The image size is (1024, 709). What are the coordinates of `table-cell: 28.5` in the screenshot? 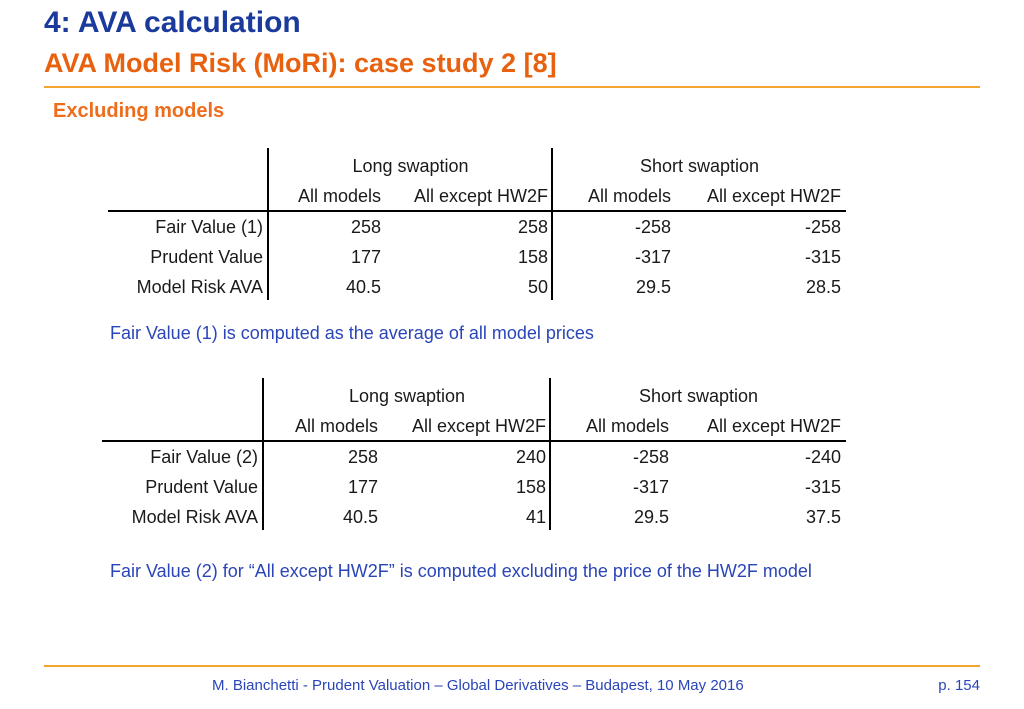 It's located at (823, 287).